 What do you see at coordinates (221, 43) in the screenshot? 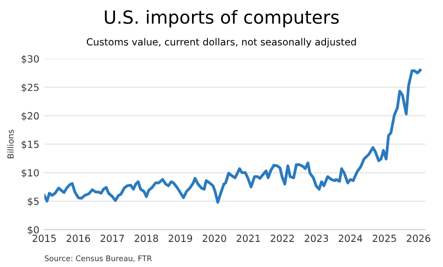
I see `chart-subtitle: Customs value, current dollars, not seasonally adjusted` at bounding box center [221, 43].